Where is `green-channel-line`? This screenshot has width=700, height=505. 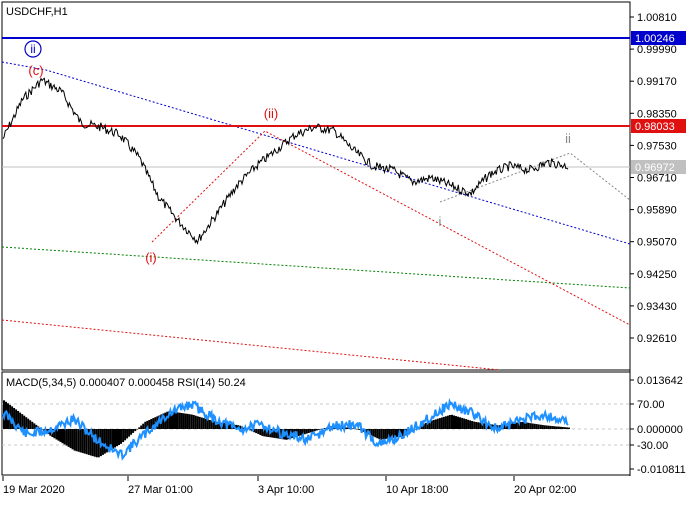 green-channel-line is located at coordinates (316, 267).